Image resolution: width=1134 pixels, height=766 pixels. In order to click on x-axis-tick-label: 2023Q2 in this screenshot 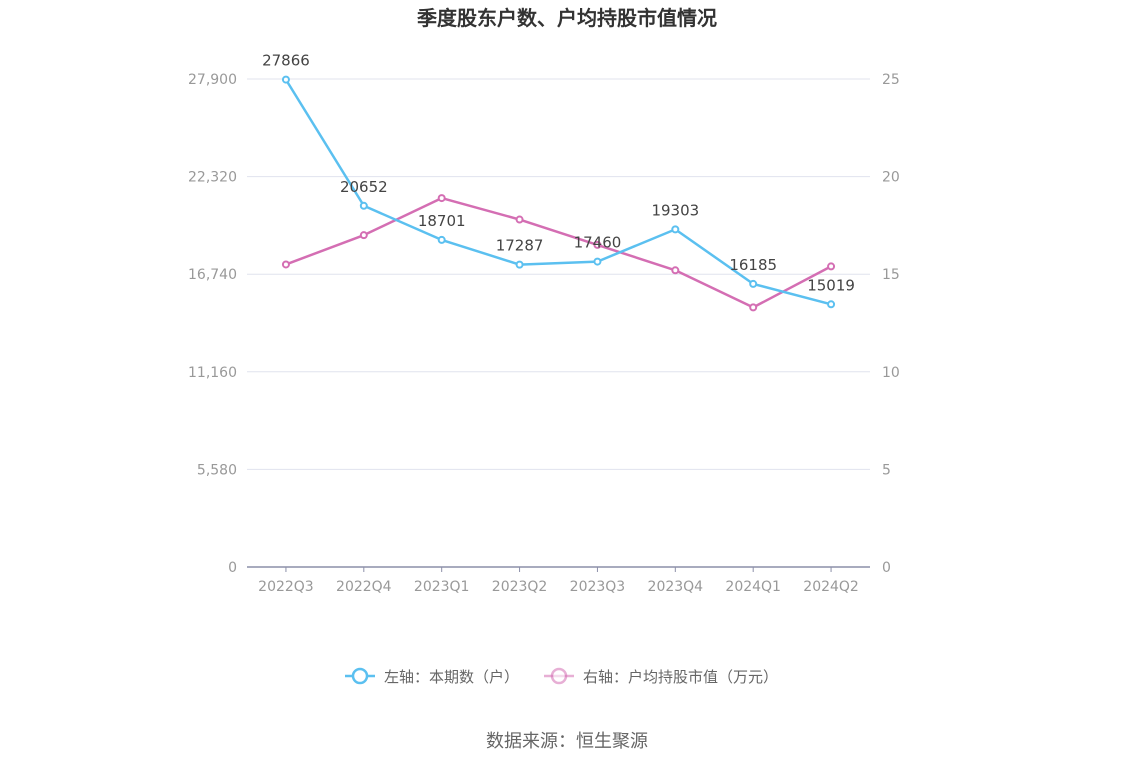, I will do `click(520, 587)`.